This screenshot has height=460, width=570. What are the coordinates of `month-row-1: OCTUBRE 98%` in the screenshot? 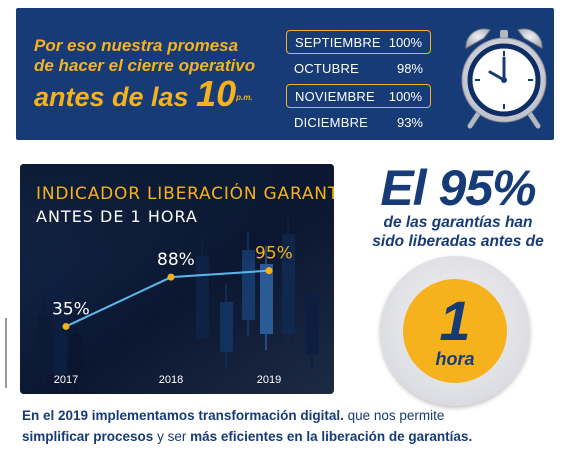 It's located at (358, 69).